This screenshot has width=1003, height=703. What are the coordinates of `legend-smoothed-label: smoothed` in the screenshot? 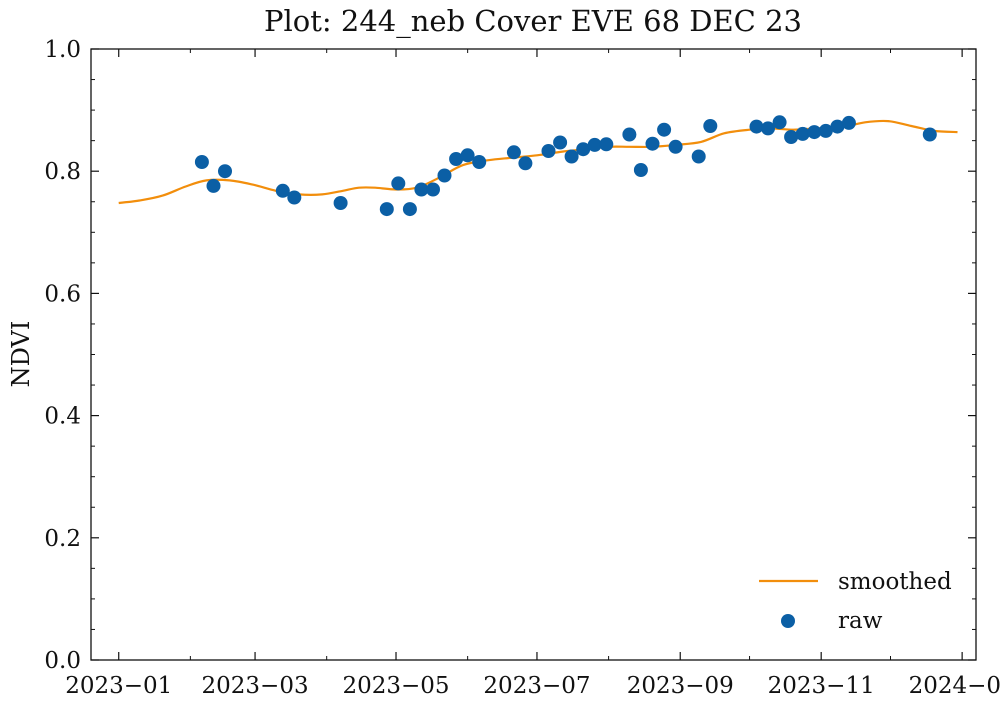 It's located at (895, 582).